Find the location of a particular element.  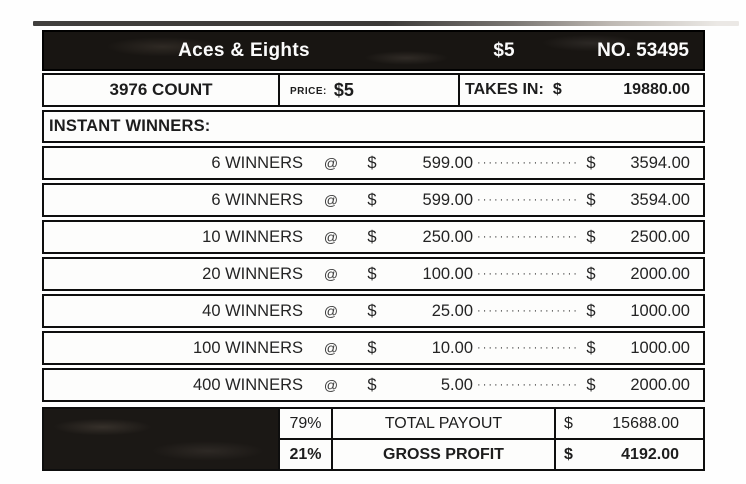

form-number: NO. 53495 is located at coordinates (643, 50).